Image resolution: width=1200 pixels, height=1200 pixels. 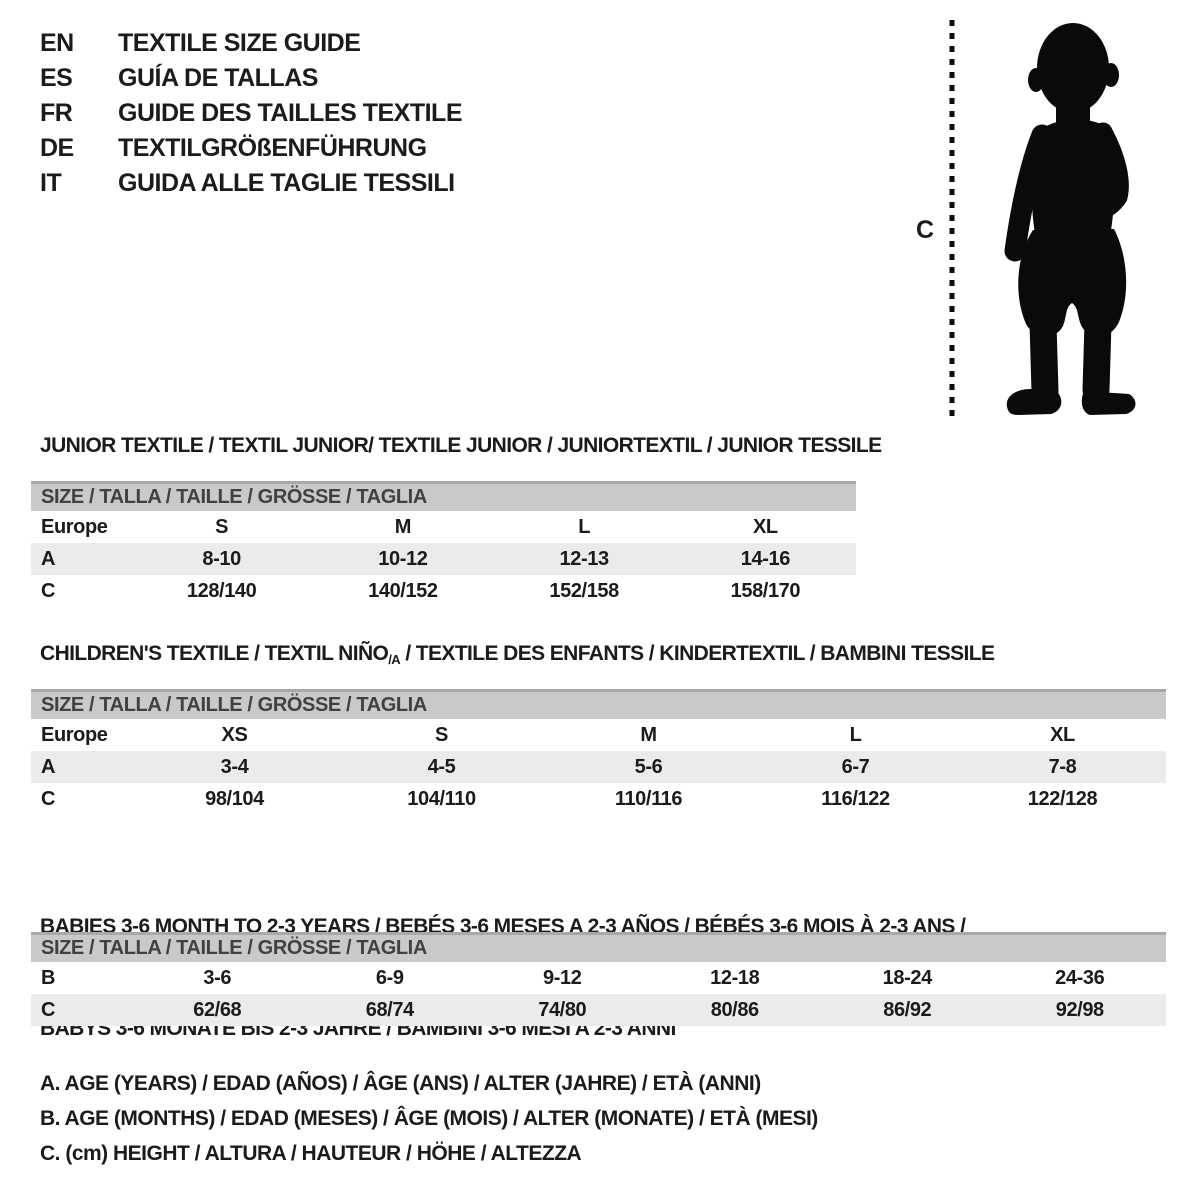 I want to click on language-code: EN, so click(x=57, y=43).